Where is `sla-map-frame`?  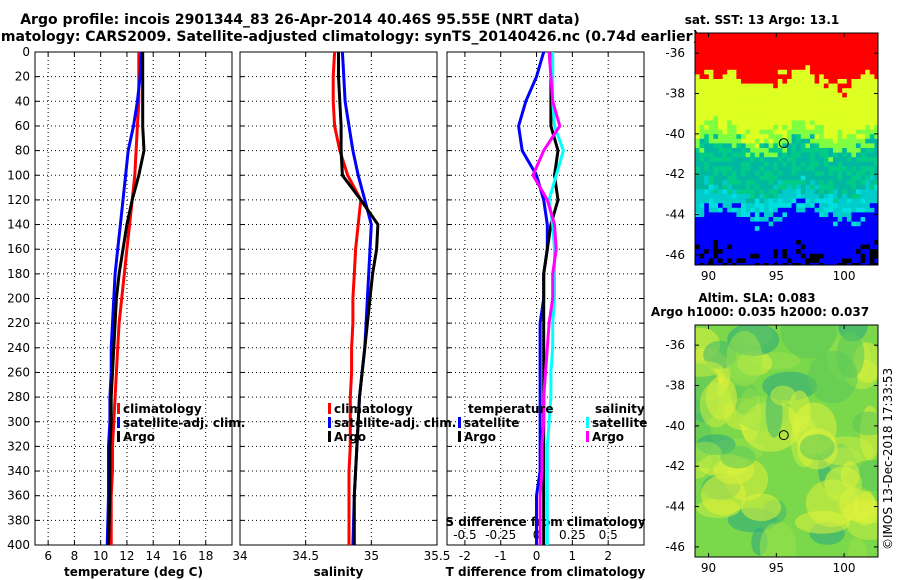
sla-map-frame is located at coordinates (786, 441).